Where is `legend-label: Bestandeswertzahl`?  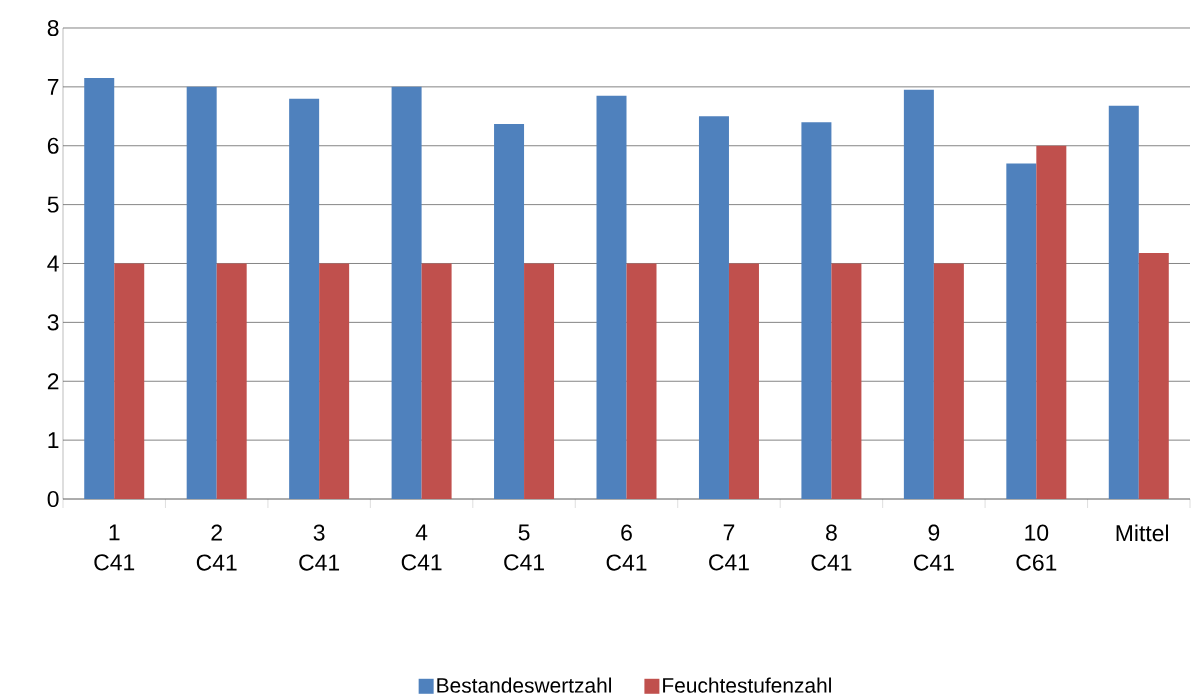 legend-label: Bestandeswertzahl is located at coordinates (524, 685).